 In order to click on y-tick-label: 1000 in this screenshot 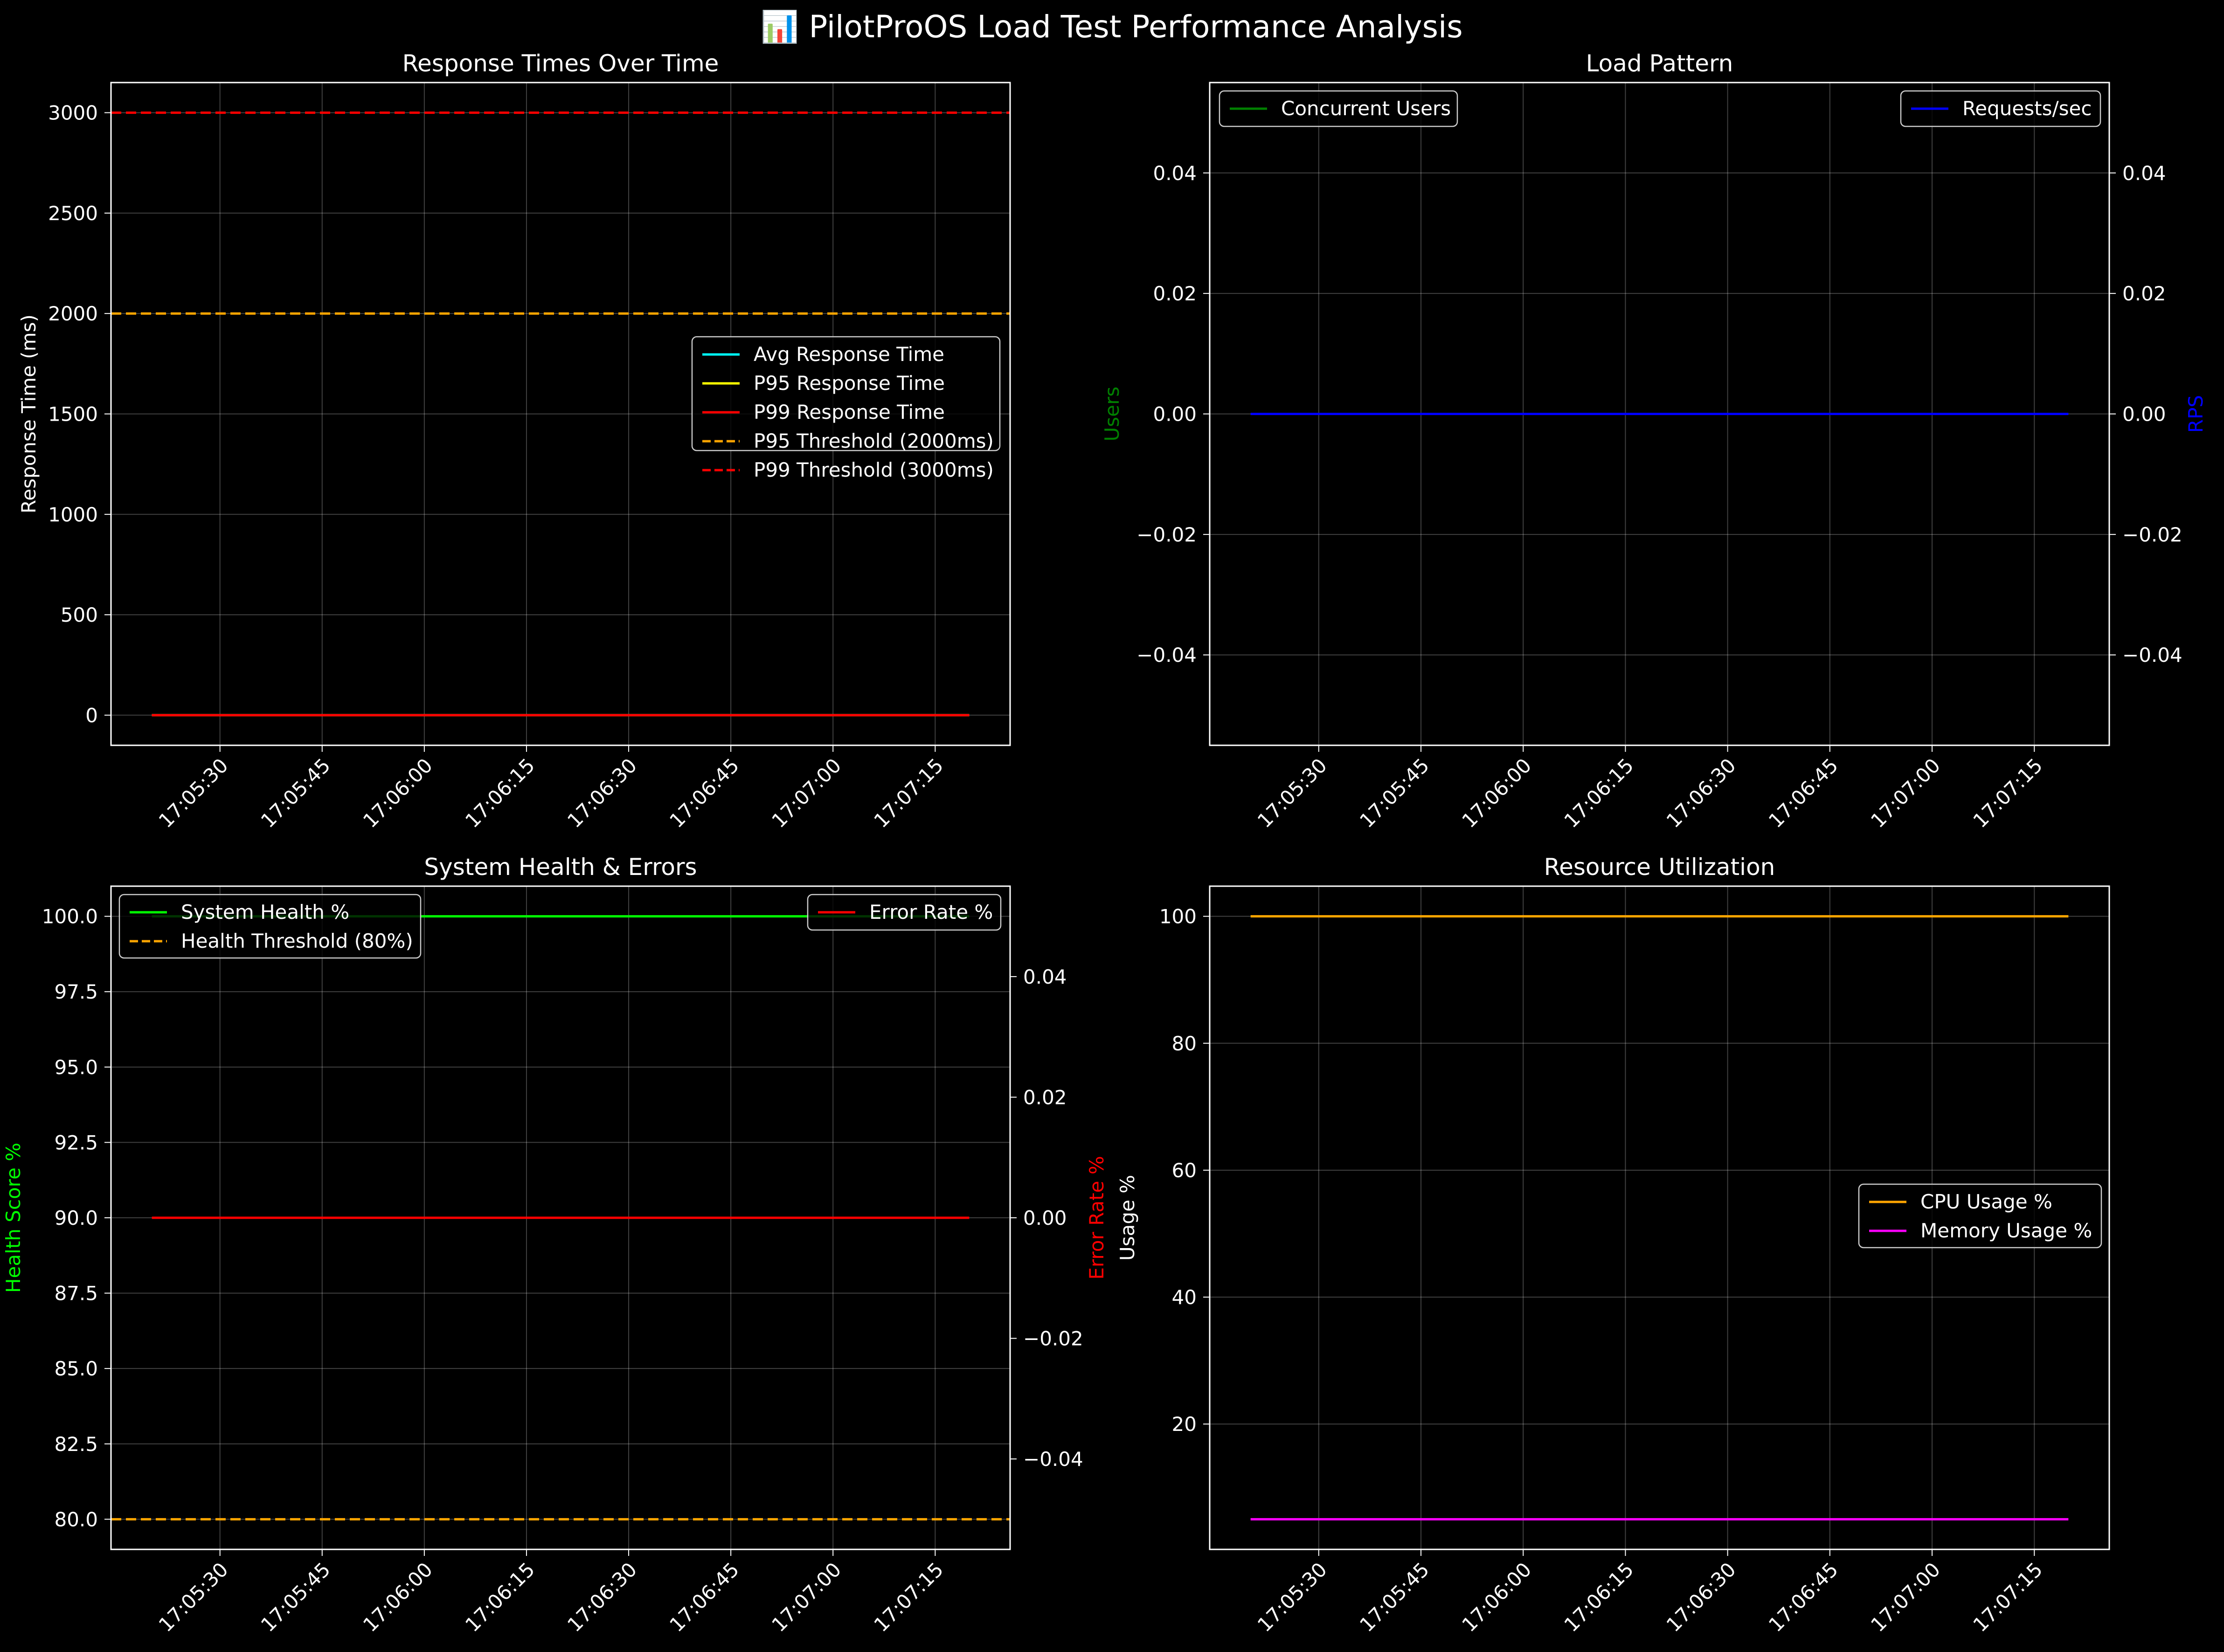, I will do `click(73, 514)`.